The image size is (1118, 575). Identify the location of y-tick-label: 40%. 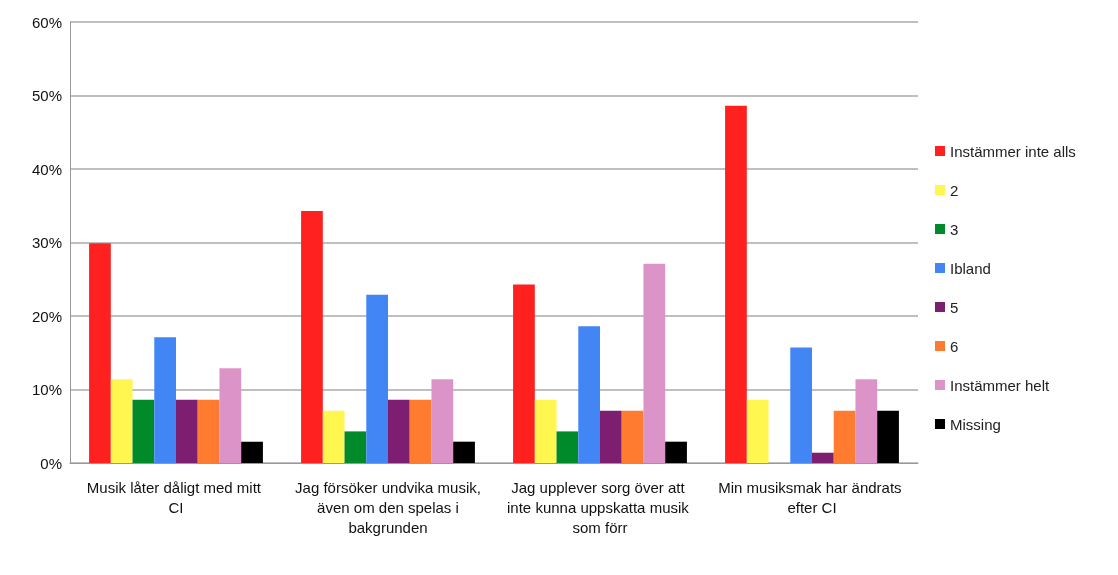
(46, 169).